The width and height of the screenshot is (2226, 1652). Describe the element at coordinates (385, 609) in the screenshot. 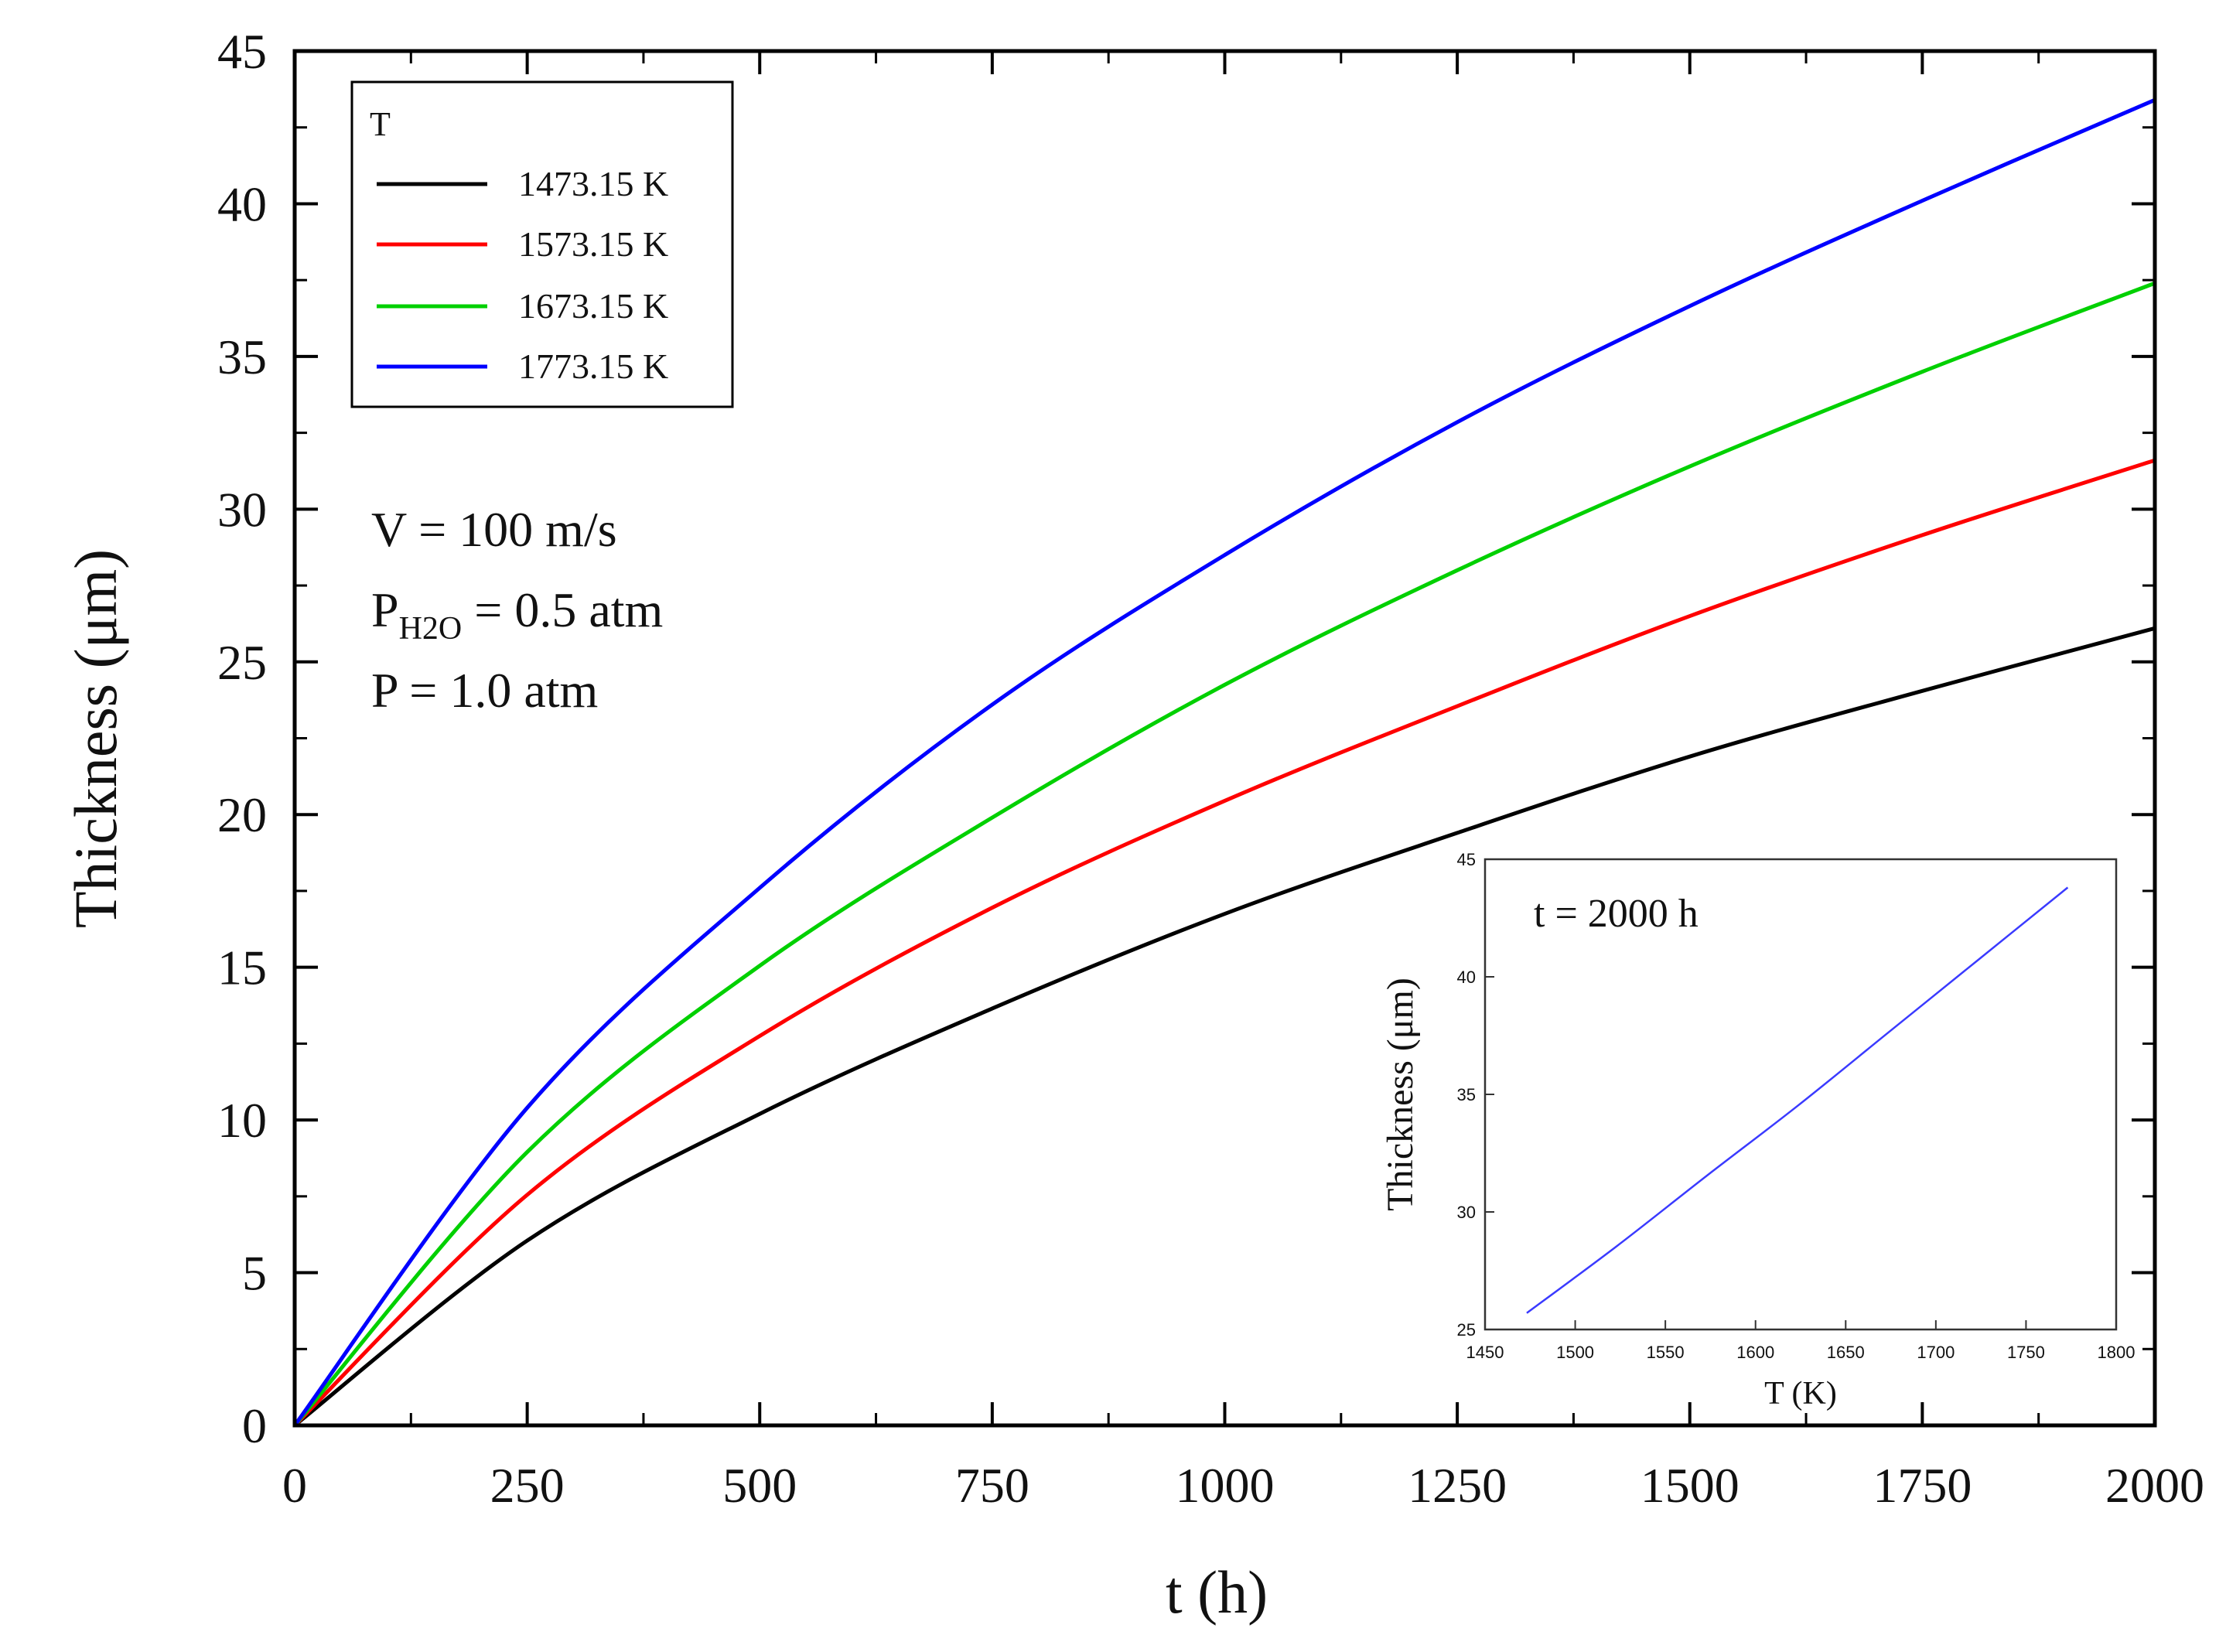

I see `h2o-pressure-prefix: P` at that location.